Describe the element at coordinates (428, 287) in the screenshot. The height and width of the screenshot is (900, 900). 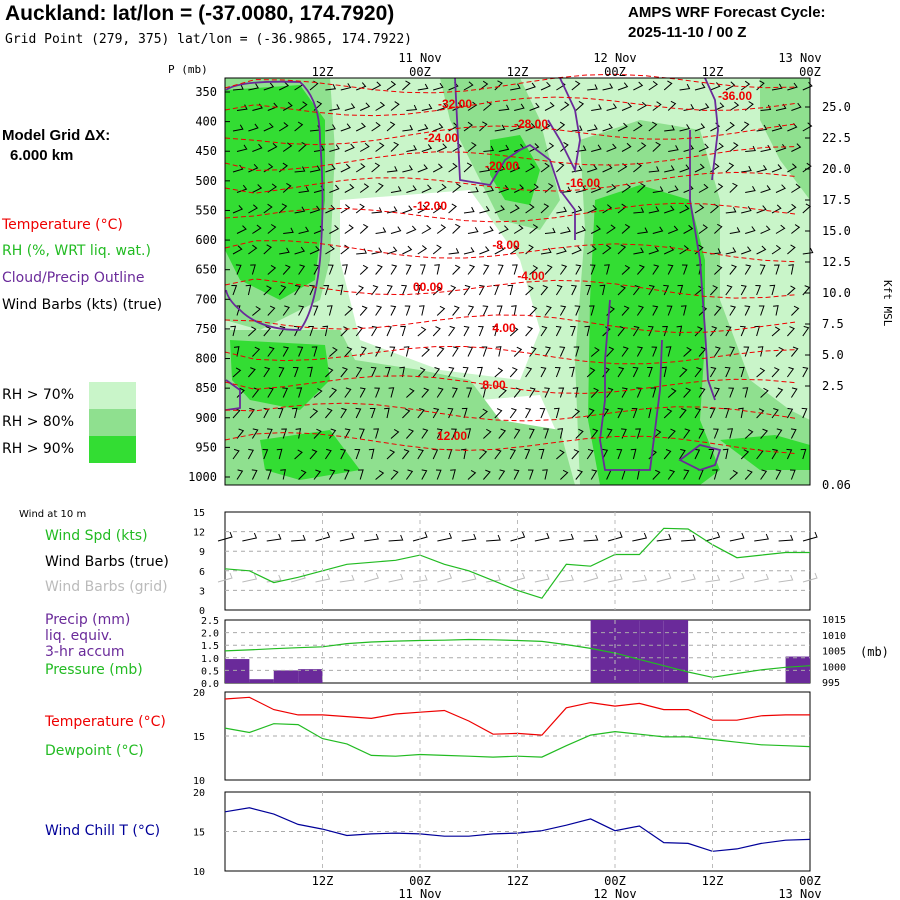
I see `temperature-contour-label: 00.00` at that location.